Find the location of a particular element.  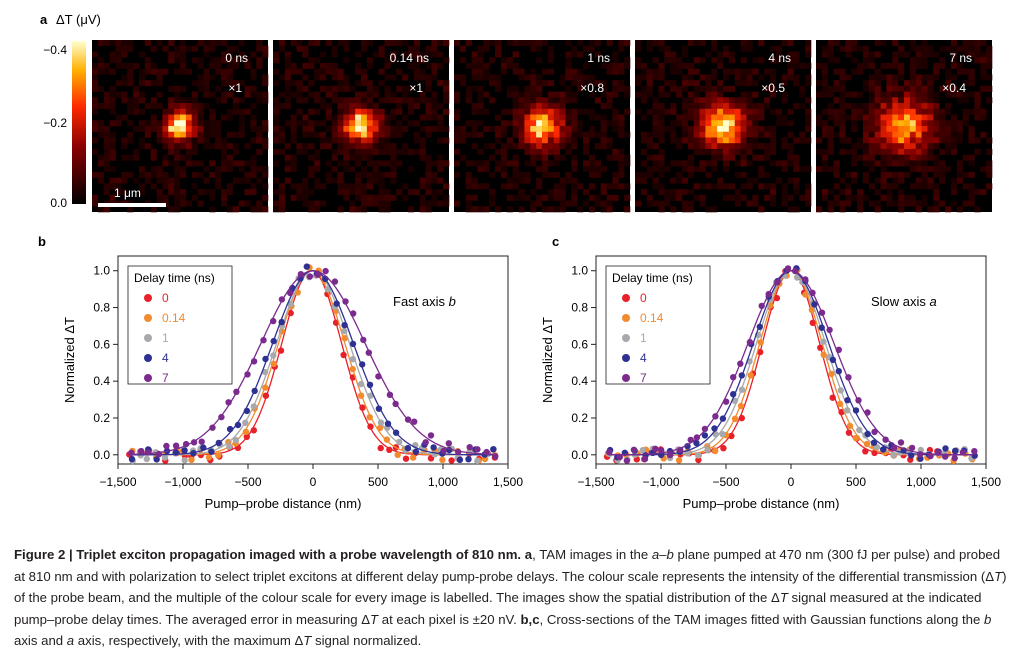

y-tick-label: 0.6 is located at coordinates (579, 344).